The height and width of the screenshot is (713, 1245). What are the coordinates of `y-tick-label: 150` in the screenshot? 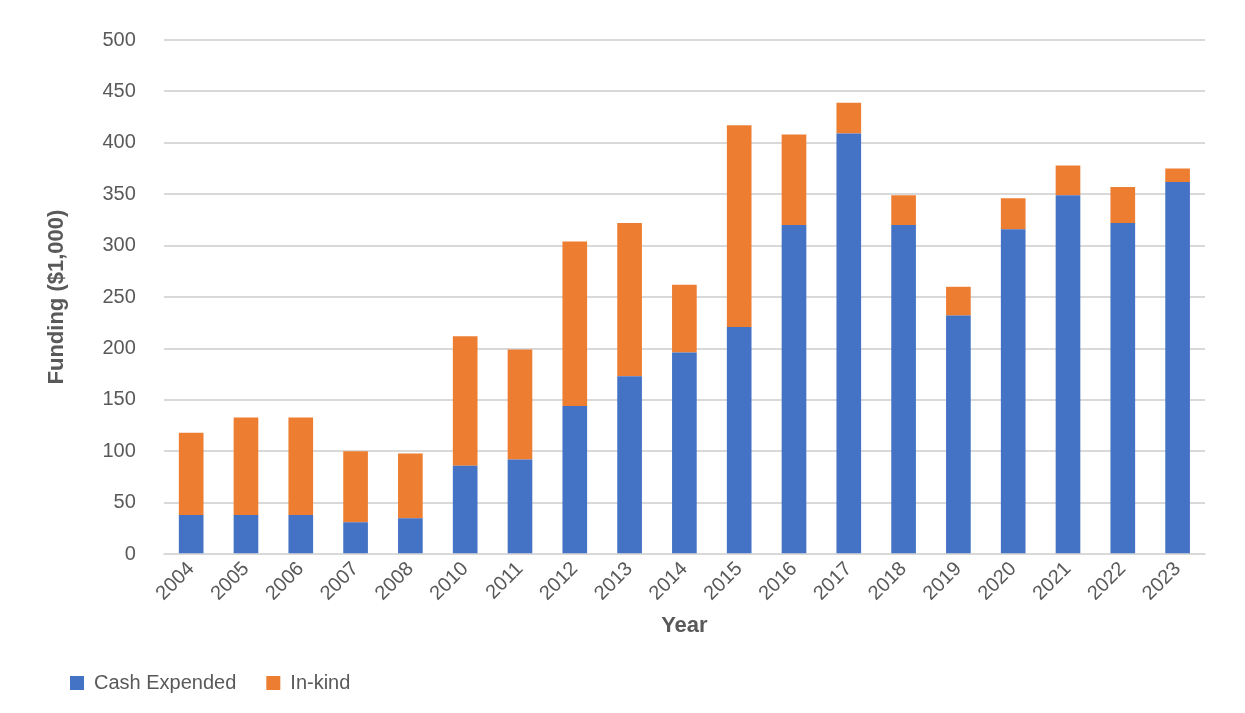 It's located at (119, 398).